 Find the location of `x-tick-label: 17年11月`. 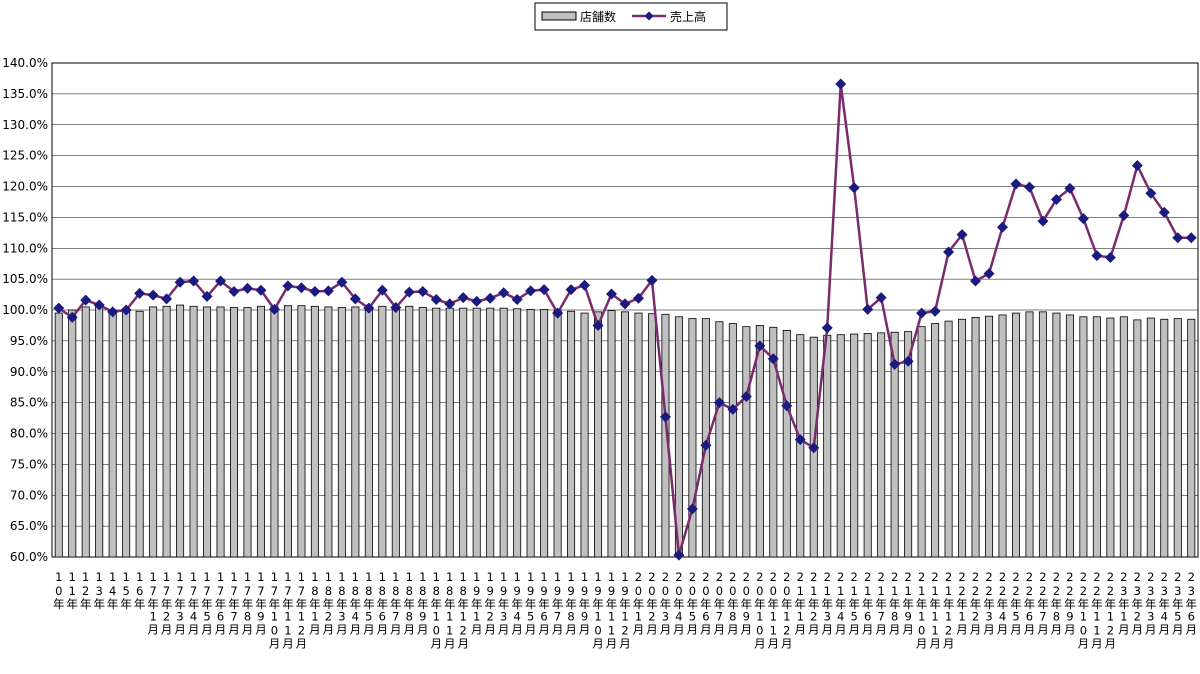

x-tick-label: 17年11月 is located at coordinates (288, 609).